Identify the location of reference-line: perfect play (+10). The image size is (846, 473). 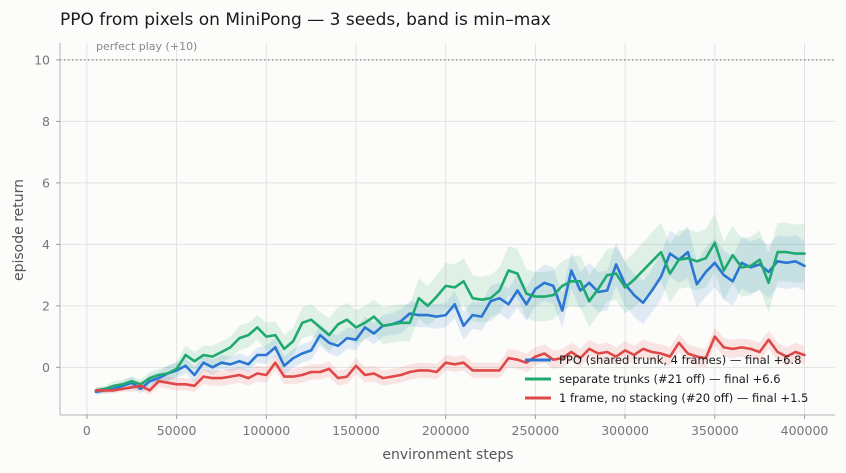
(447, 50).